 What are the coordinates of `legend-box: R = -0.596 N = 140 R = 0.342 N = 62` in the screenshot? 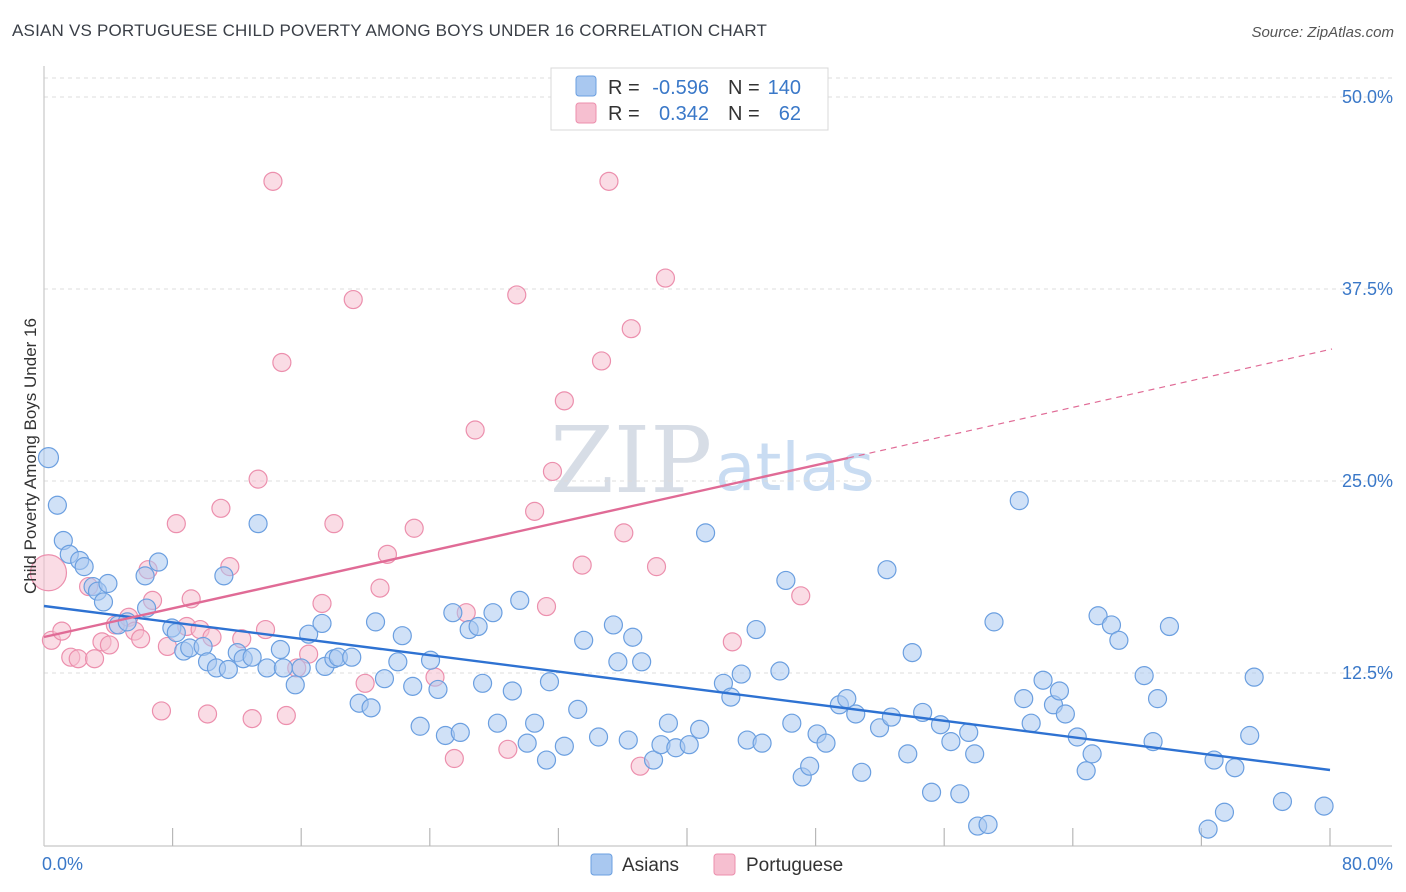 It's located at (689, 99).